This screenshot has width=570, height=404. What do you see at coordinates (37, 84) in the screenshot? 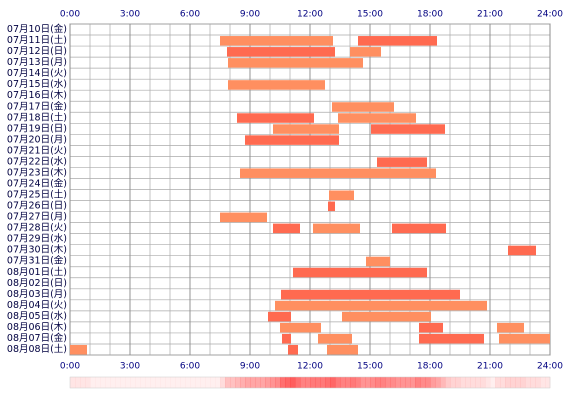
I see `y-tick-label: 07月15日(水)` at bounding box center [37, 84].